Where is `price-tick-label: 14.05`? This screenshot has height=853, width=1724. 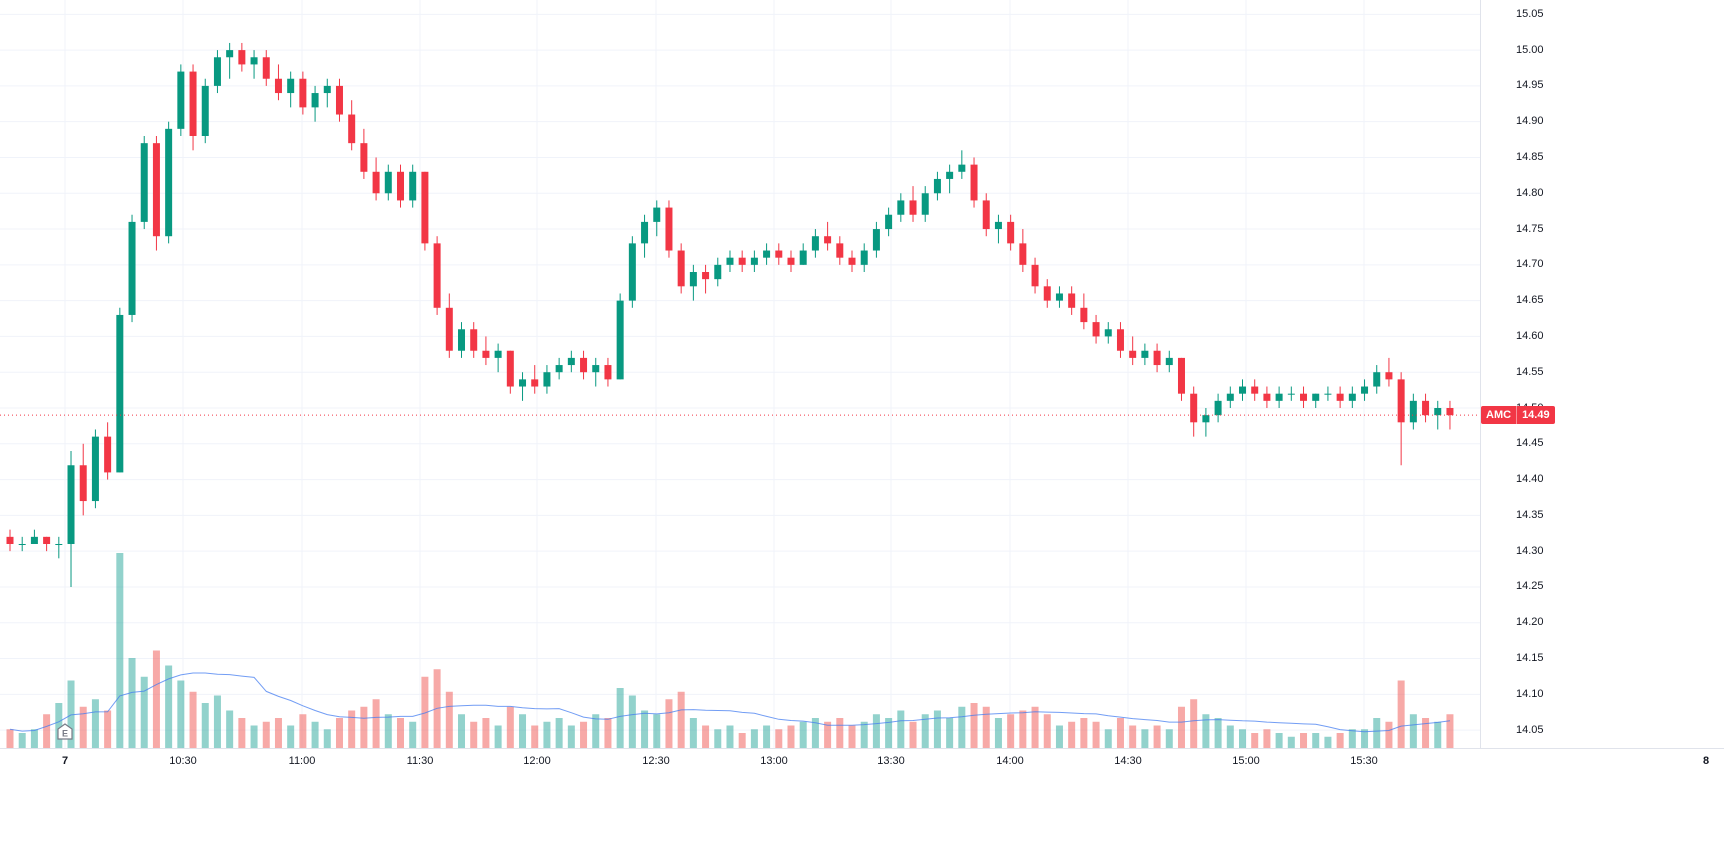
price-tick-label: 14.05 is located at coordinates (1530, 729).